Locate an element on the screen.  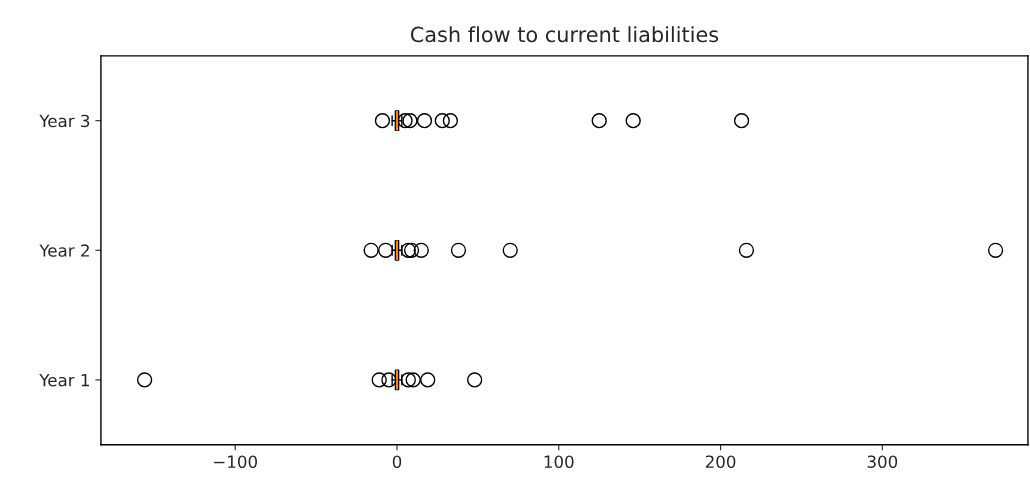
y-tick-label: Year 1 is located at coordinates (64, 380).